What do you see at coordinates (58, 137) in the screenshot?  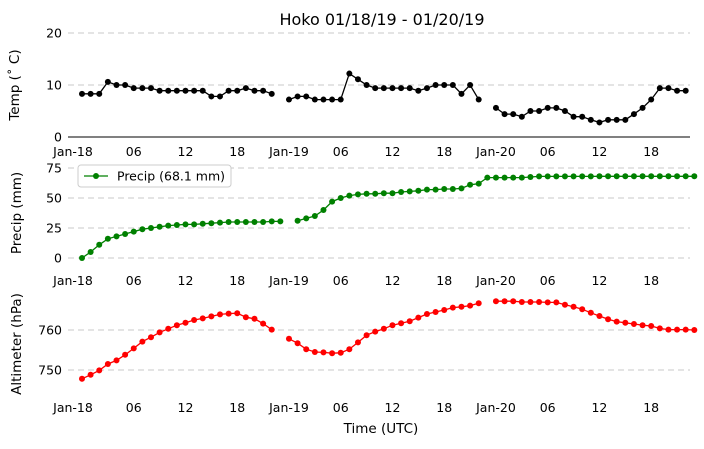 I see `y-tick-label: 0` at bounding box center [58, 137].